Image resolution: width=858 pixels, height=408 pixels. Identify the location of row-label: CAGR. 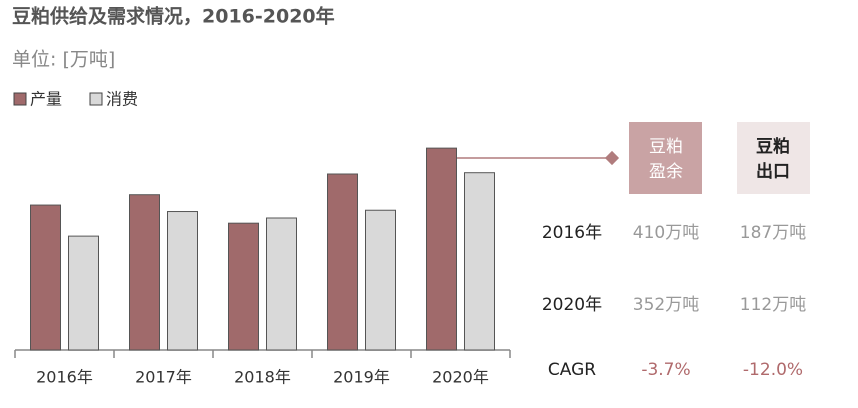
(572, 370).